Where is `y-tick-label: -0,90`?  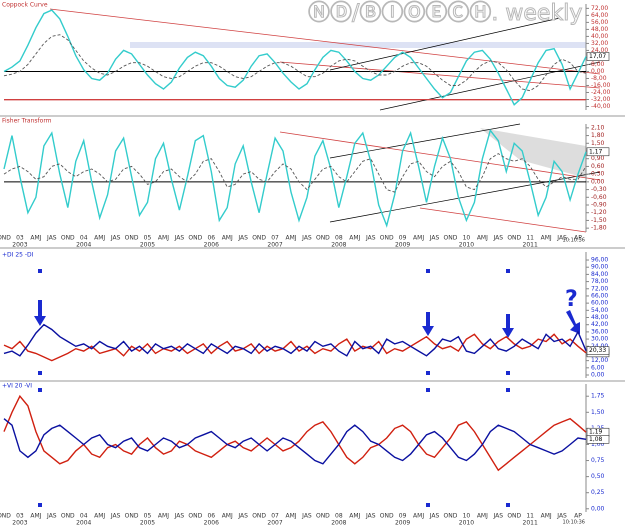
y-tick-label: -0,90 is located at coordinates (599, 205).